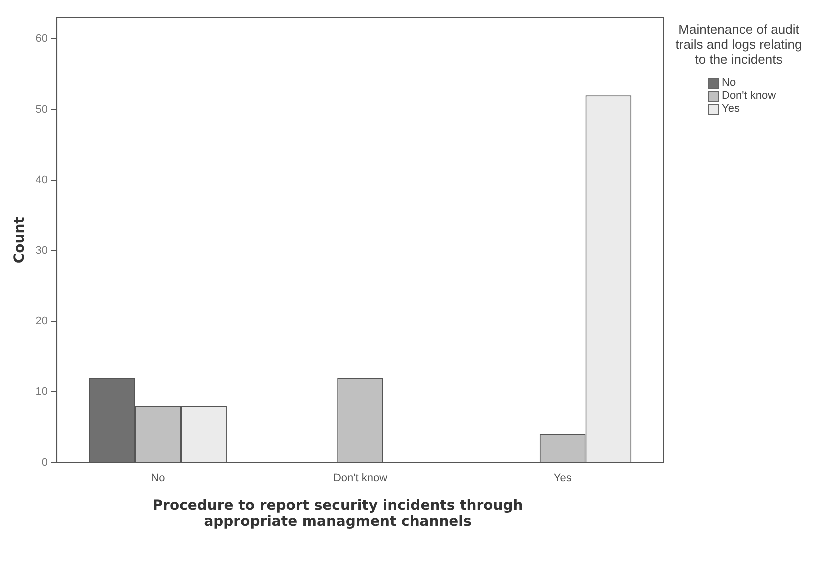  Describe the element at coordinates (731, 109) in the screenshot. I see `legend-label: Yes` at that location.